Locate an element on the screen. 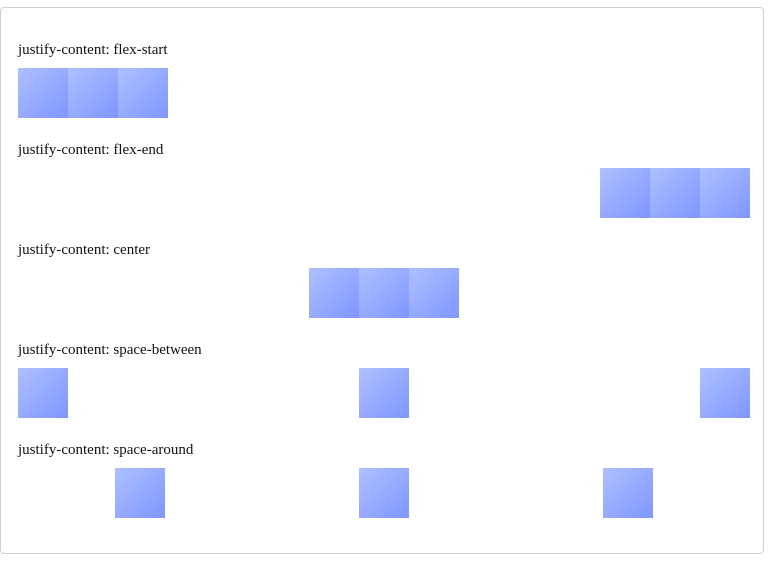  section-label: justify-content: flex-end is located at coordinates (91, 150).